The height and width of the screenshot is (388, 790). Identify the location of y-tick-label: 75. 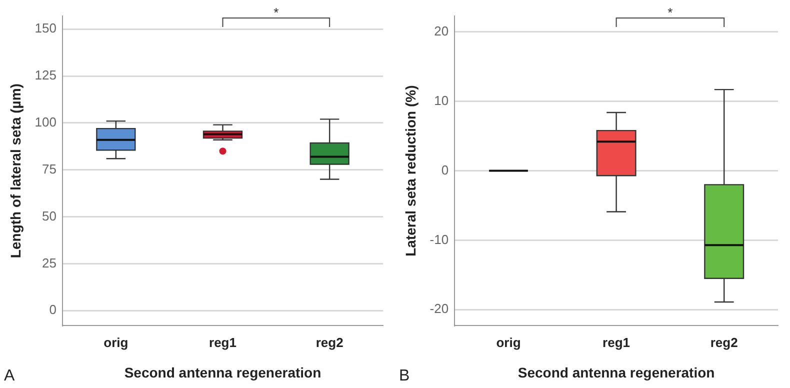
(49, 168).